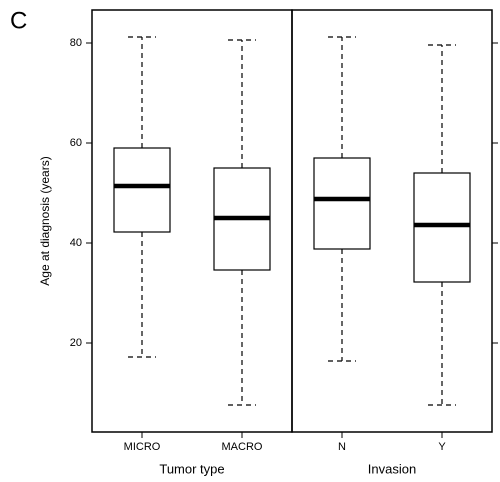 The height and width of the screenshot is (482, 500). Describe the element at coordinates (442, 447) in the screenshot. I see `x-tick-label: Y` at that location.